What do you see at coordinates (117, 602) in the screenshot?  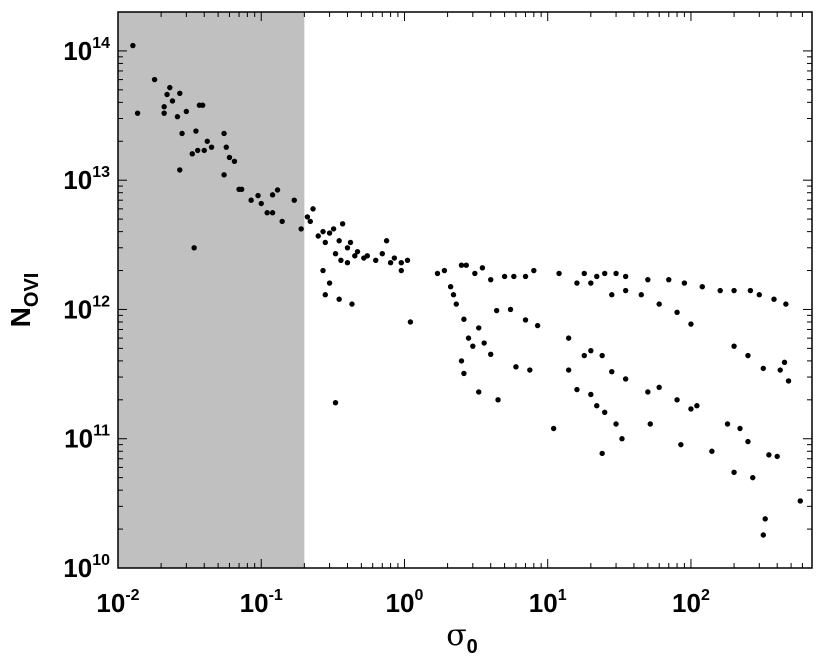 I see `x-tick-label: 10⁻²` at bounding box center [117, 602].